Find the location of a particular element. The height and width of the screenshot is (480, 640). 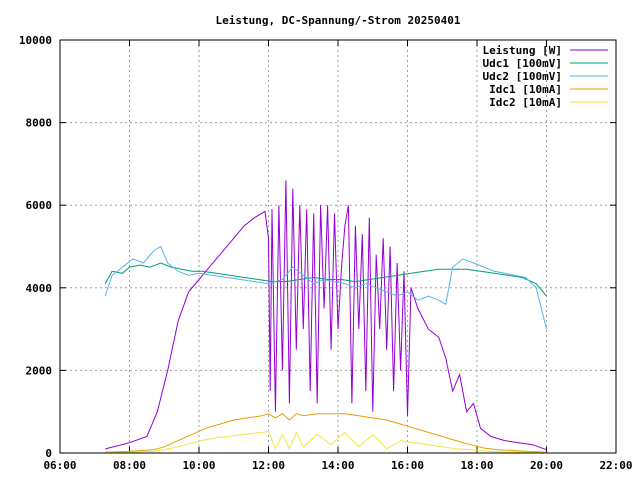

legend-label: Udc1 [100mV] is located at coordinates (522, 63).